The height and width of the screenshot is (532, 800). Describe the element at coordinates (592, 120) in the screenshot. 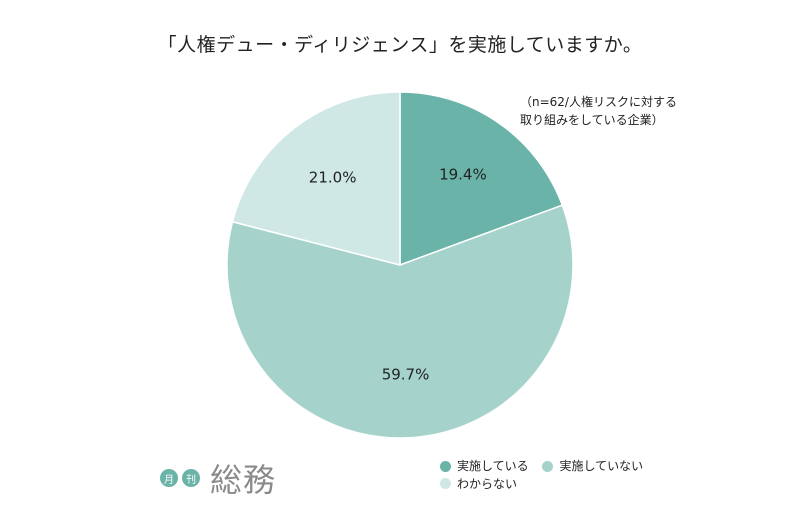

I see `sample-note-line-2: 取り組みをしている企業）` at that location.